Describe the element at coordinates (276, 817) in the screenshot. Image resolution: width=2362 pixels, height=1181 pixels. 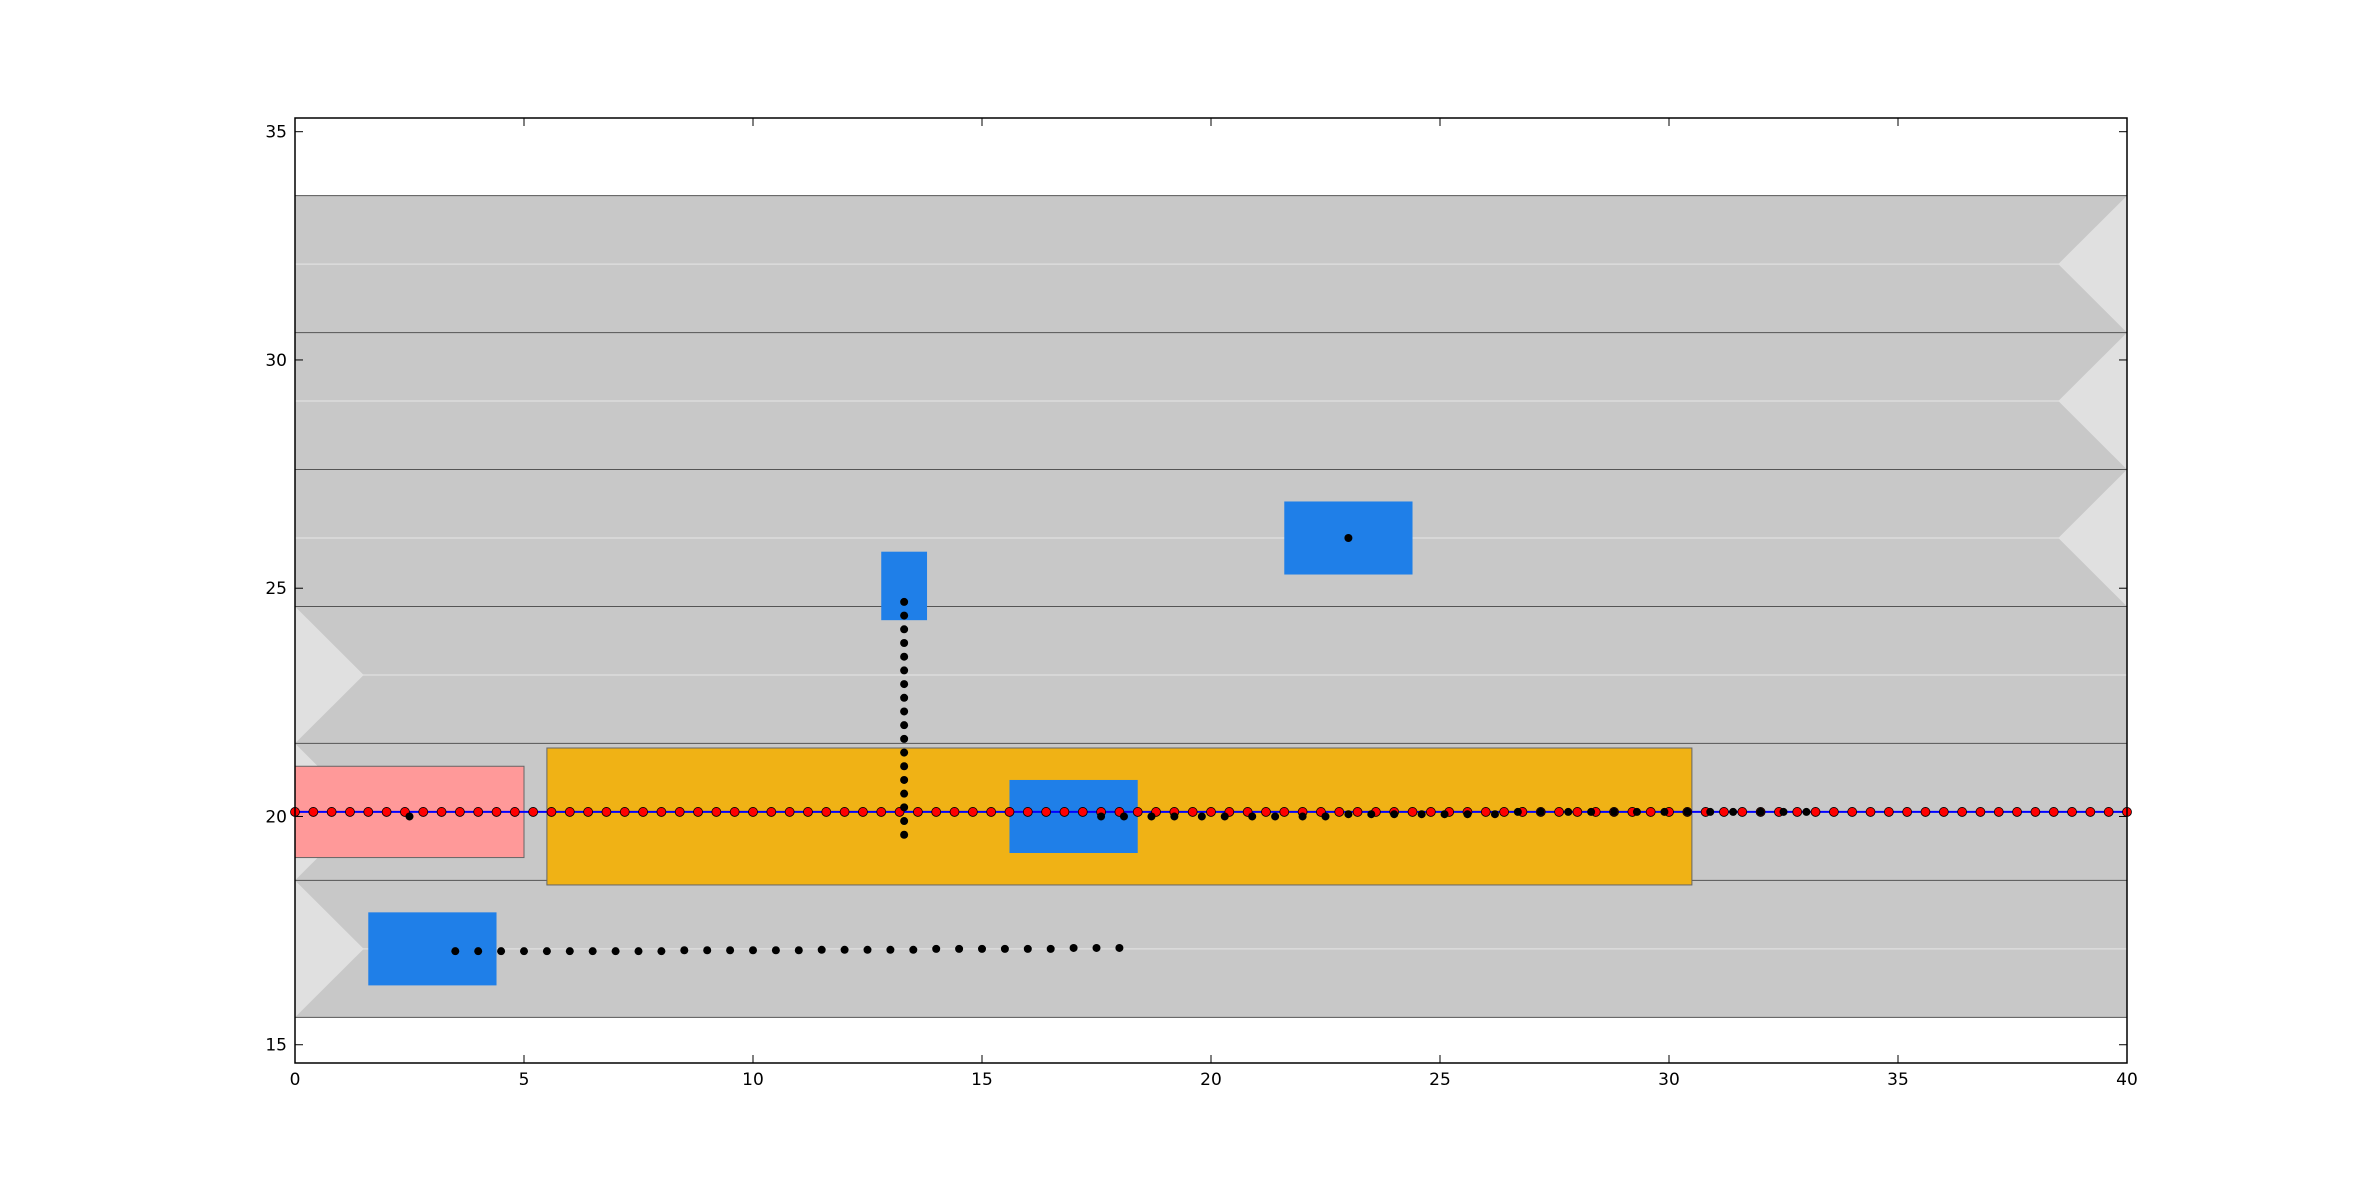
I see `y-tick-label: 20` at that location.